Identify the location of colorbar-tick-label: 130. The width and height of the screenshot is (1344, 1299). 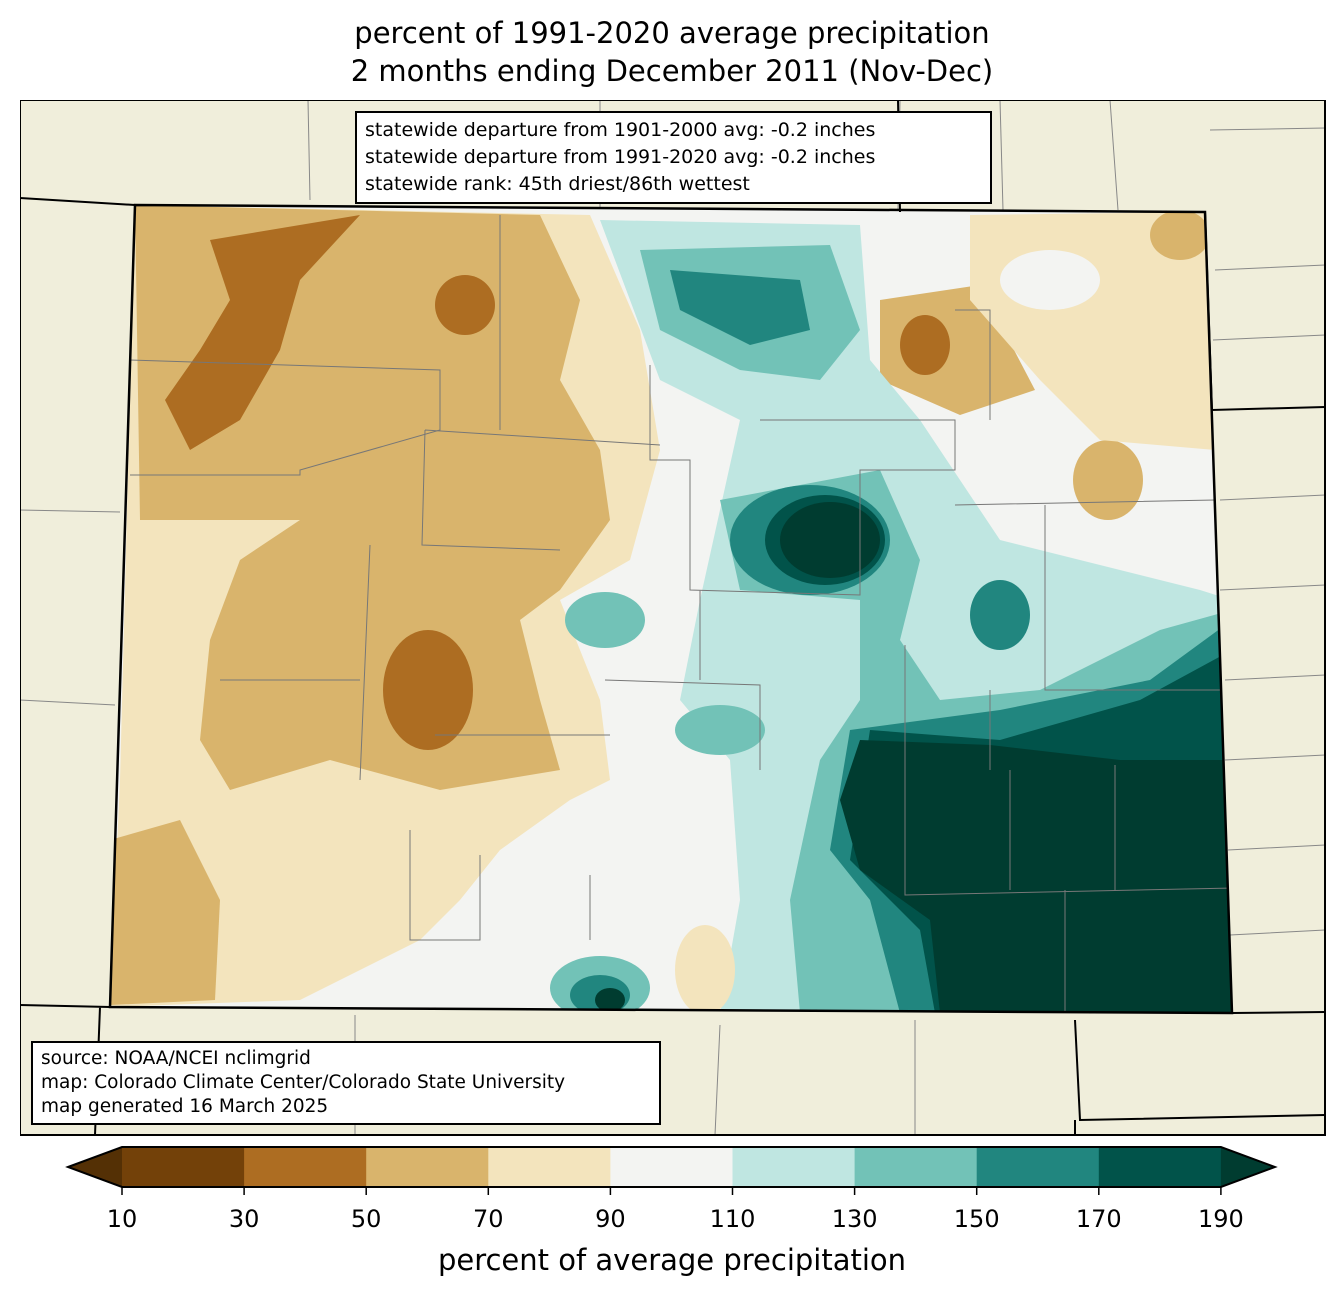
(854, 1219).